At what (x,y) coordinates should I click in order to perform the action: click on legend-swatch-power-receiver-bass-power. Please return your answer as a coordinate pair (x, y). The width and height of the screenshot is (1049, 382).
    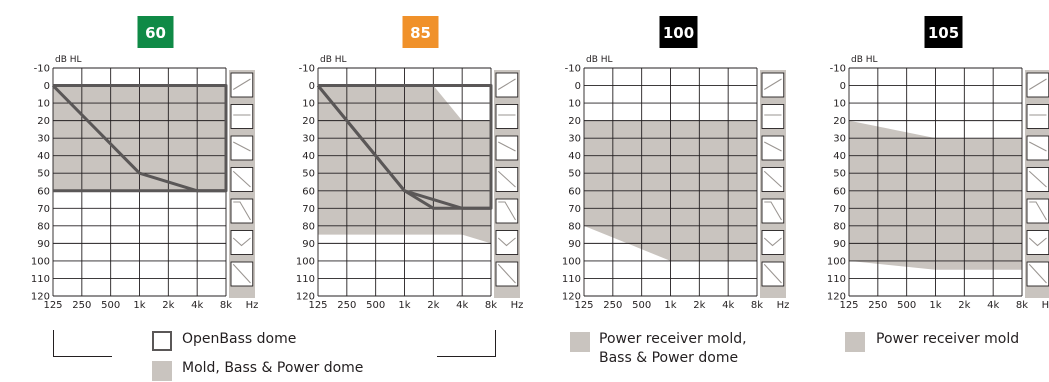
    Looking at the image, I should click on (580, 342).